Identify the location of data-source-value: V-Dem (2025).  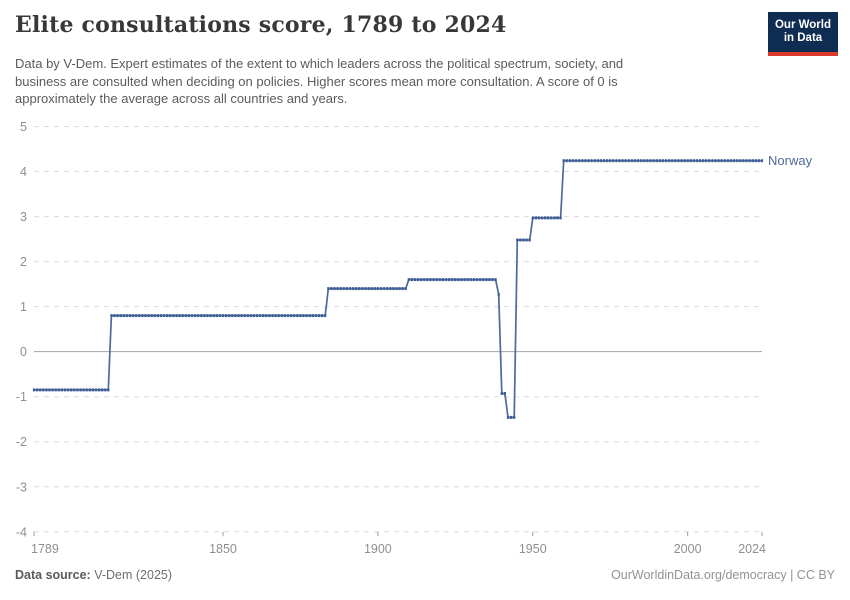
(133, 575).